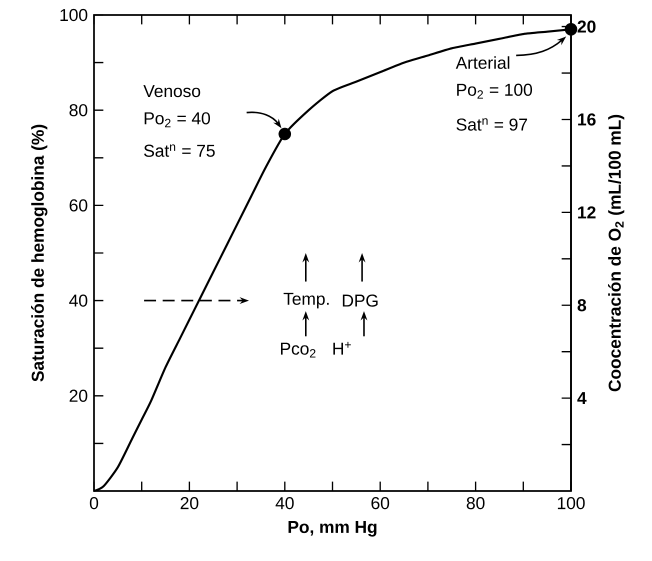  I want to click on x-tick-label: 100, so click(571, 503).